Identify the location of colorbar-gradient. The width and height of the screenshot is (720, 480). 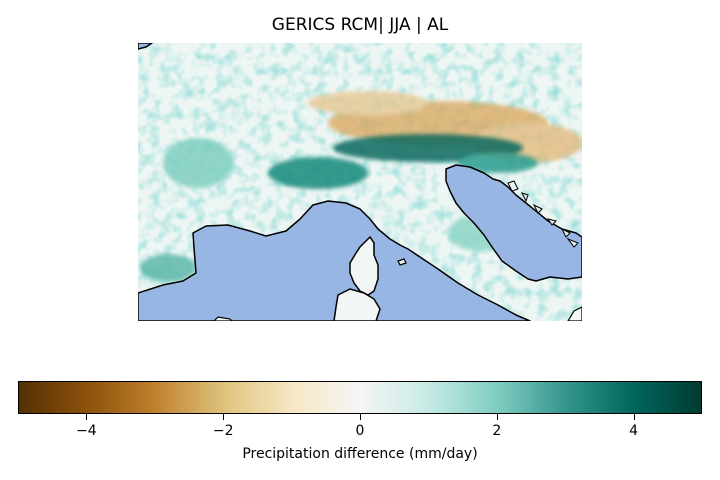
(360, 397).